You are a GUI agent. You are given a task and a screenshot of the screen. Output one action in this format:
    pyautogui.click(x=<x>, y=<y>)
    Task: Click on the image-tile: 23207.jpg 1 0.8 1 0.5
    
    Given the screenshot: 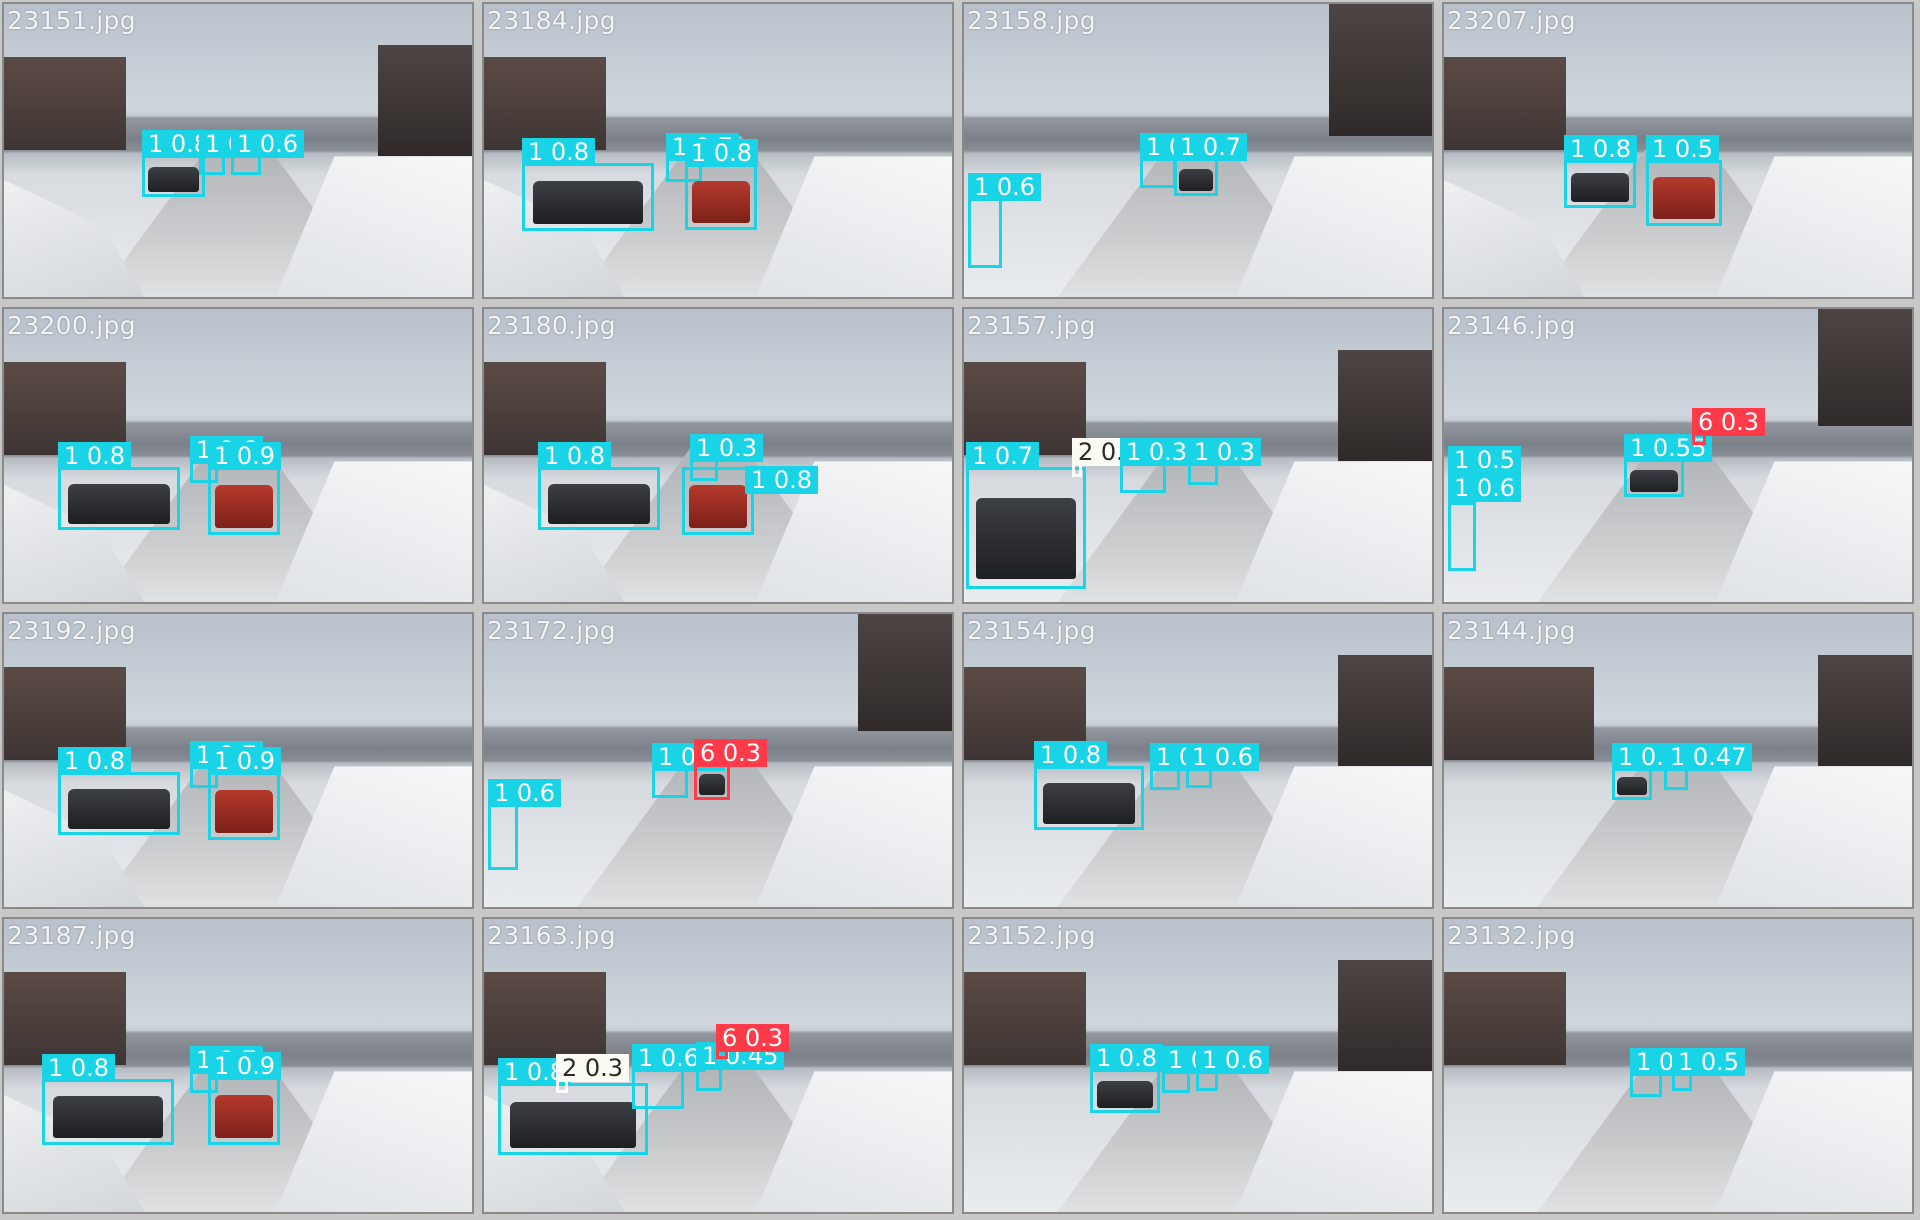 What is the action you would take?
    pyautogui.click(x=1678, y=150)
    